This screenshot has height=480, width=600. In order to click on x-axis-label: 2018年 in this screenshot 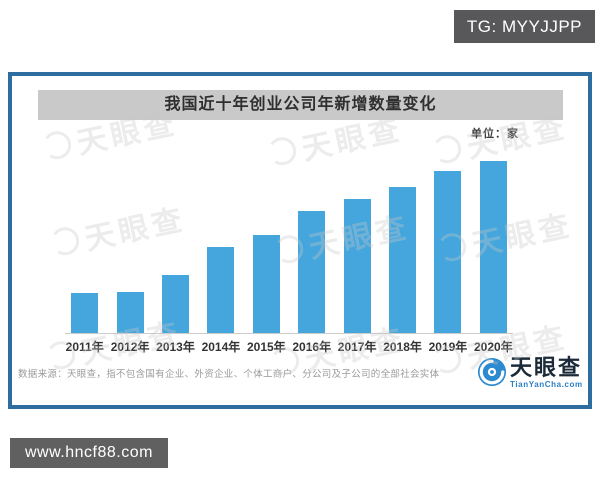, I will do `click(402, 347)`.